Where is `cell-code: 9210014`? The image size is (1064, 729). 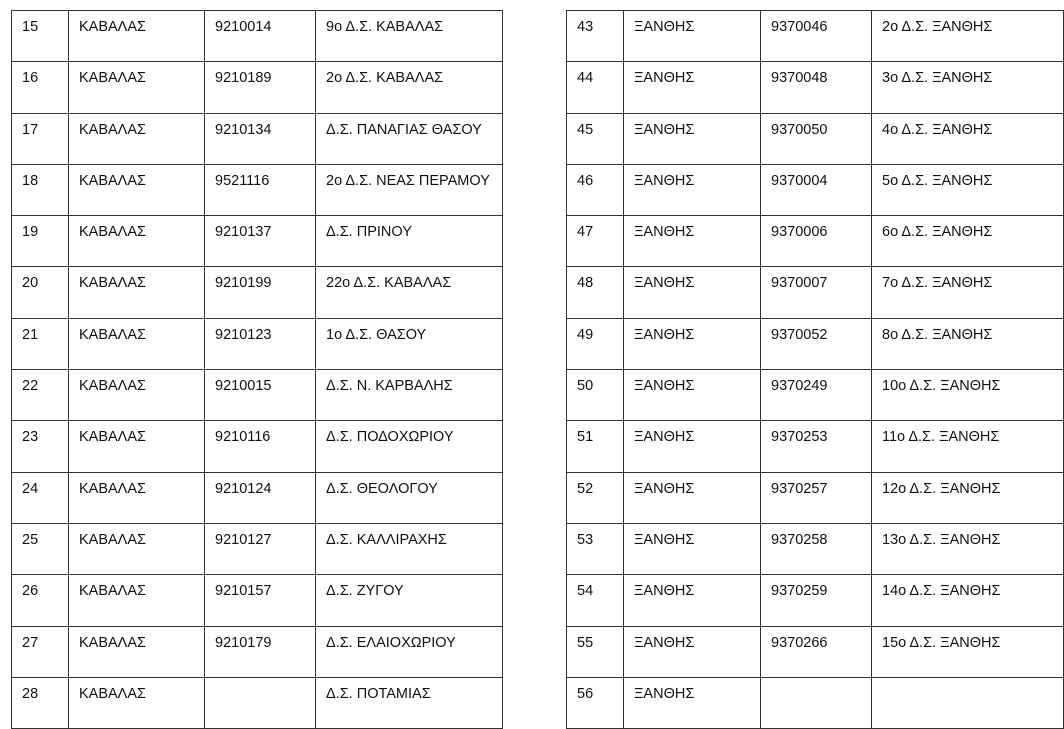
cell-code: 9210014 is located at coordinates (260, 36).